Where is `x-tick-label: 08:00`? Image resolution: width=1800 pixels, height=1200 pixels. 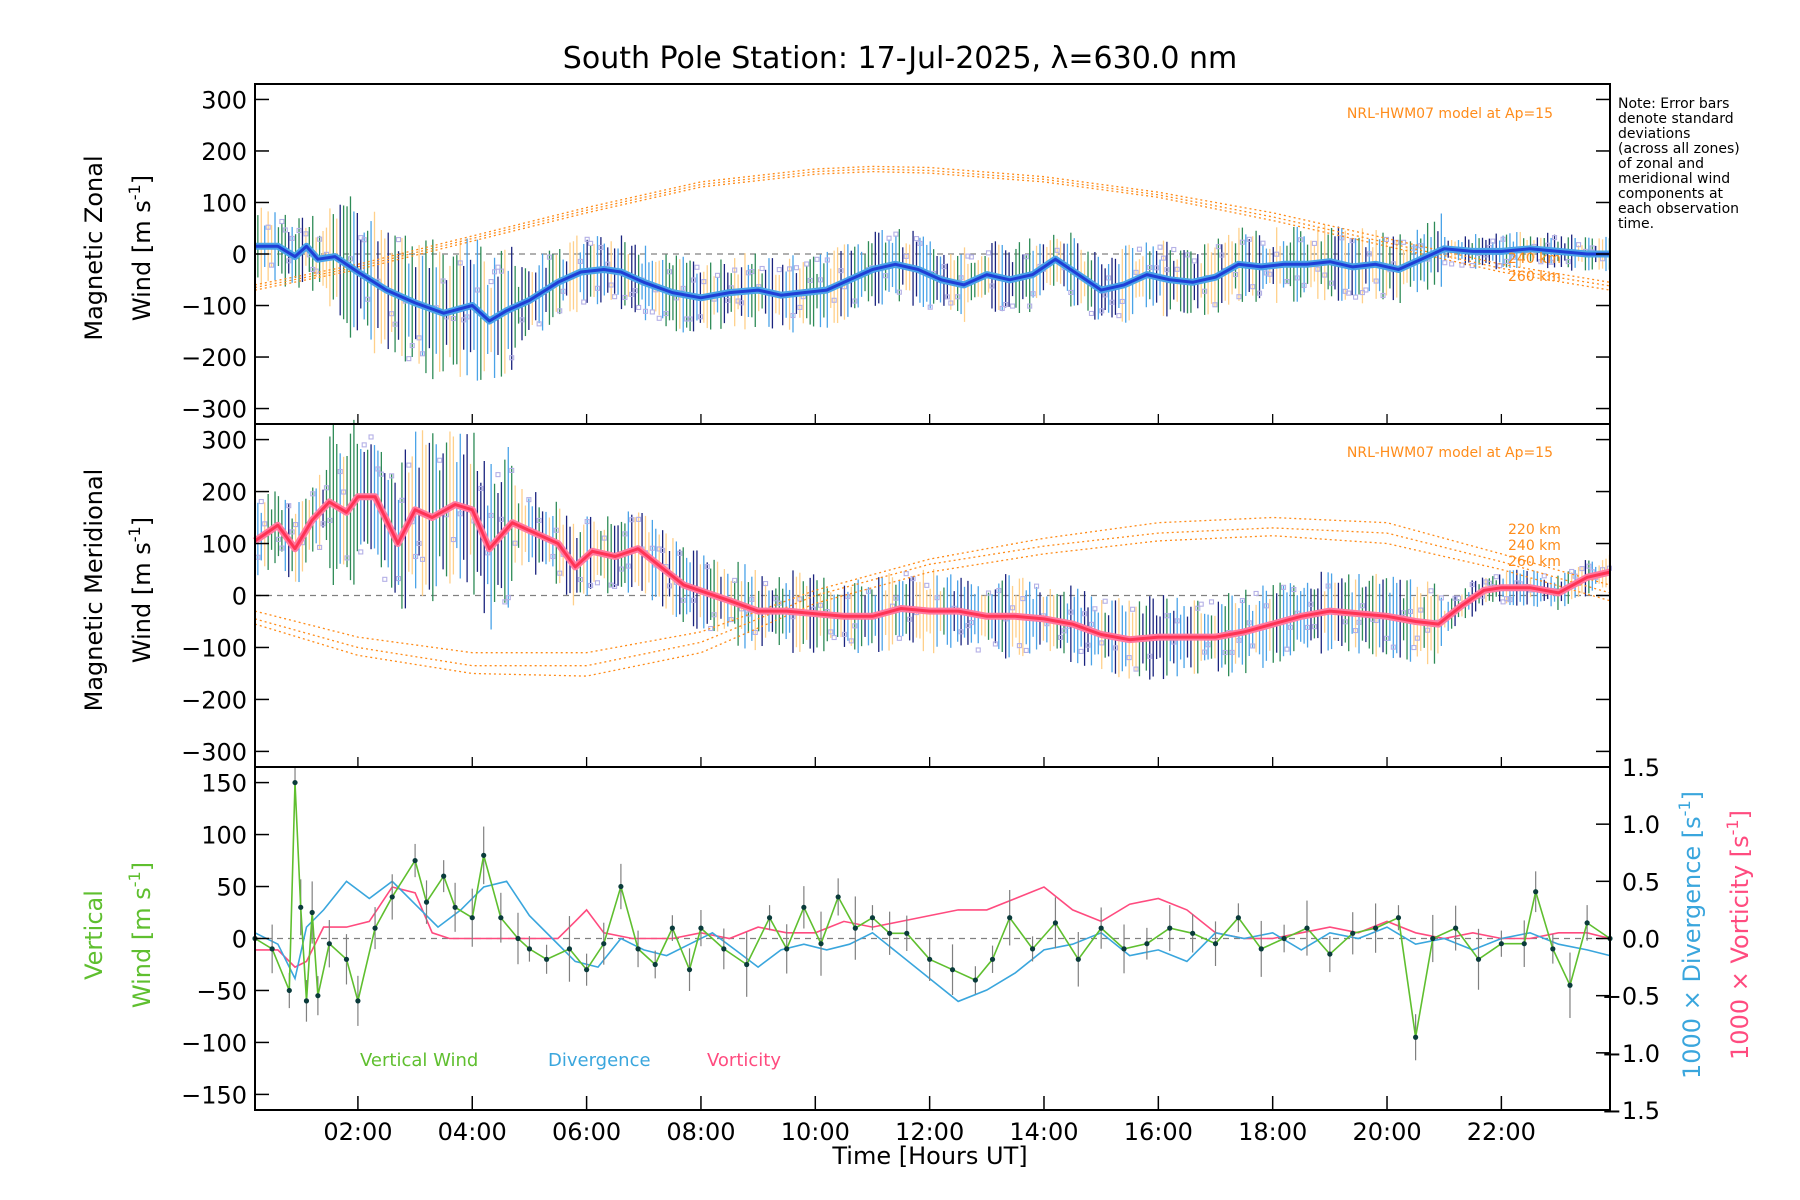 x-tick-label: 08:00 is located at coordinates (700, 1132).